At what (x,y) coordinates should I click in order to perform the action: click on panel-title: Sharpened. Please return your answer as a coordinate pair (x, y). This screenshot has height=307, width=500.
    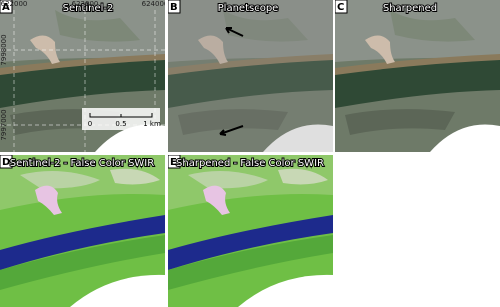
    Looking at the image, I should click on (410, 8).